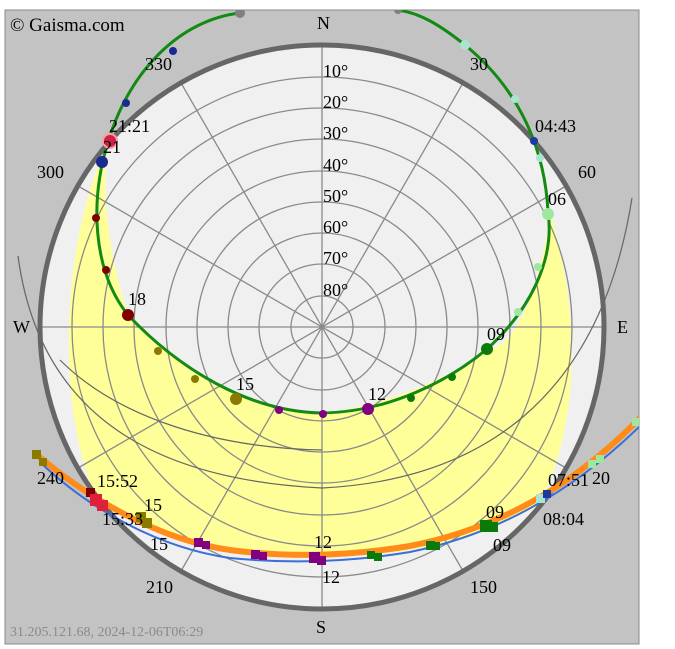  I want to click on gaisma-credit: © Gaisma.com, so click(67, 25).